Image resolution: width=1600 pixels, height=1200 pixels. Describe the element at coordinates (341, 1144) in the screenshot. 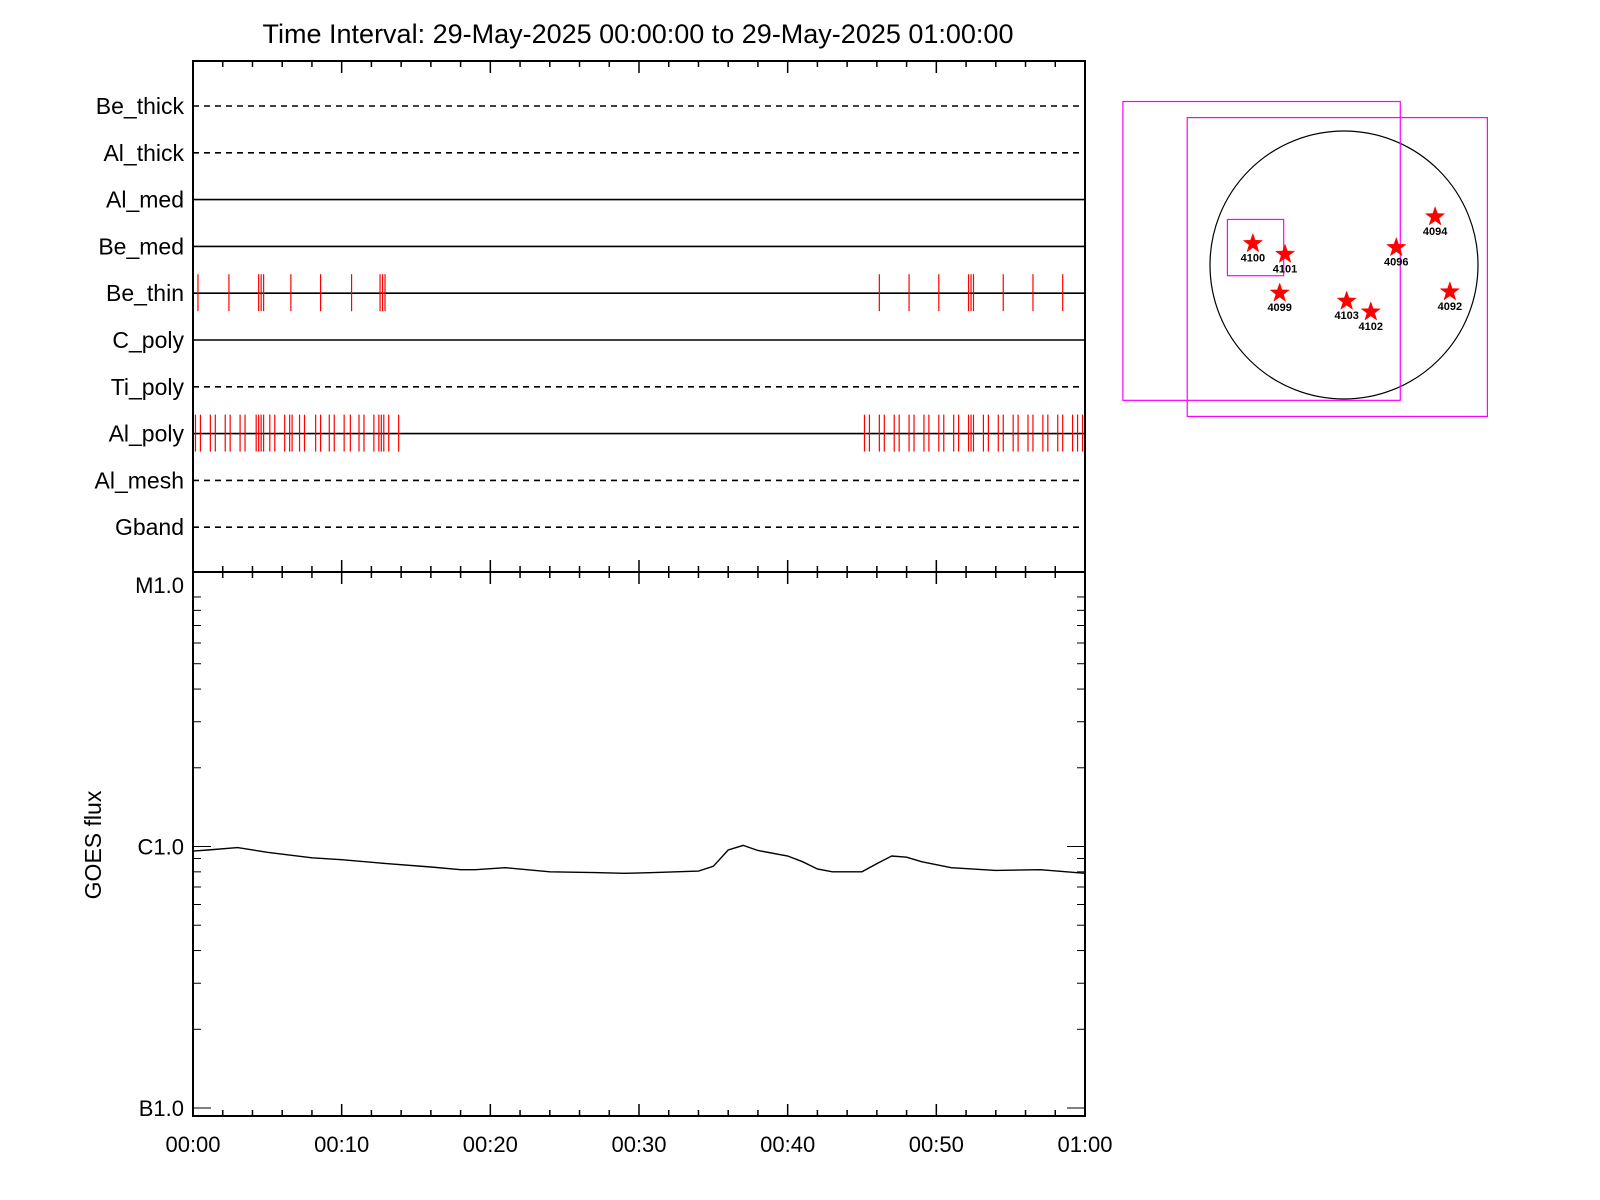

I see `x-tick-label: 00:10` at that location.